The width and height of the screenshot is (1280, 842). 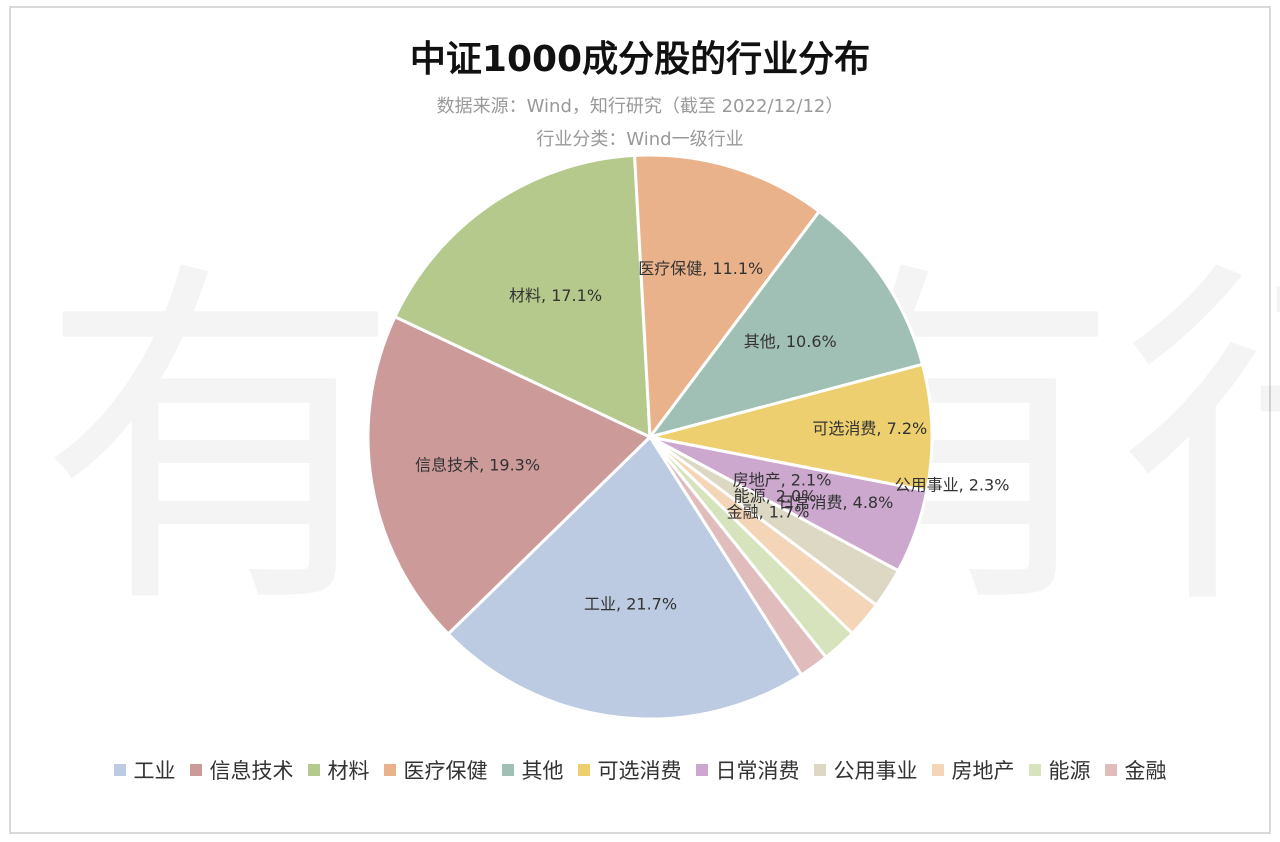 I want to click on legend-item-4: 医疗保健, so click(x=435, y=770).